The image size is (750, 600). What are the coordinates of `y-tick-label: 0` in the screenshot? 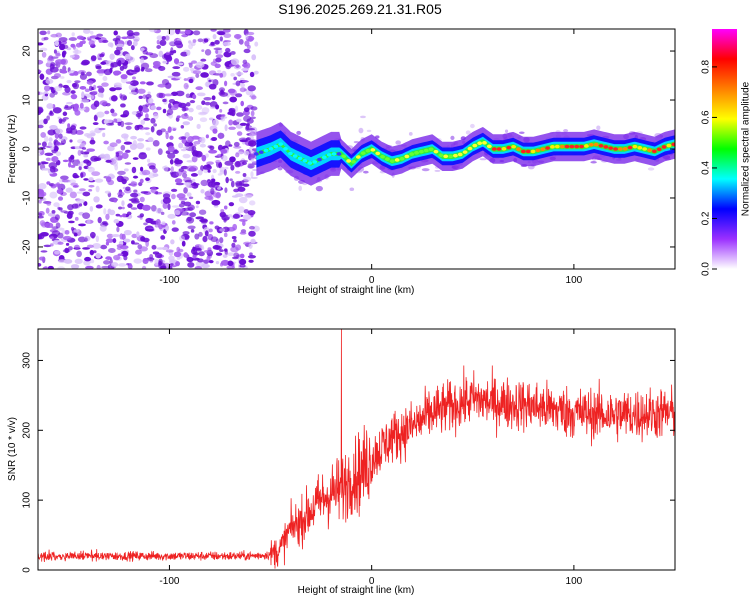 It's located at (27, 570).